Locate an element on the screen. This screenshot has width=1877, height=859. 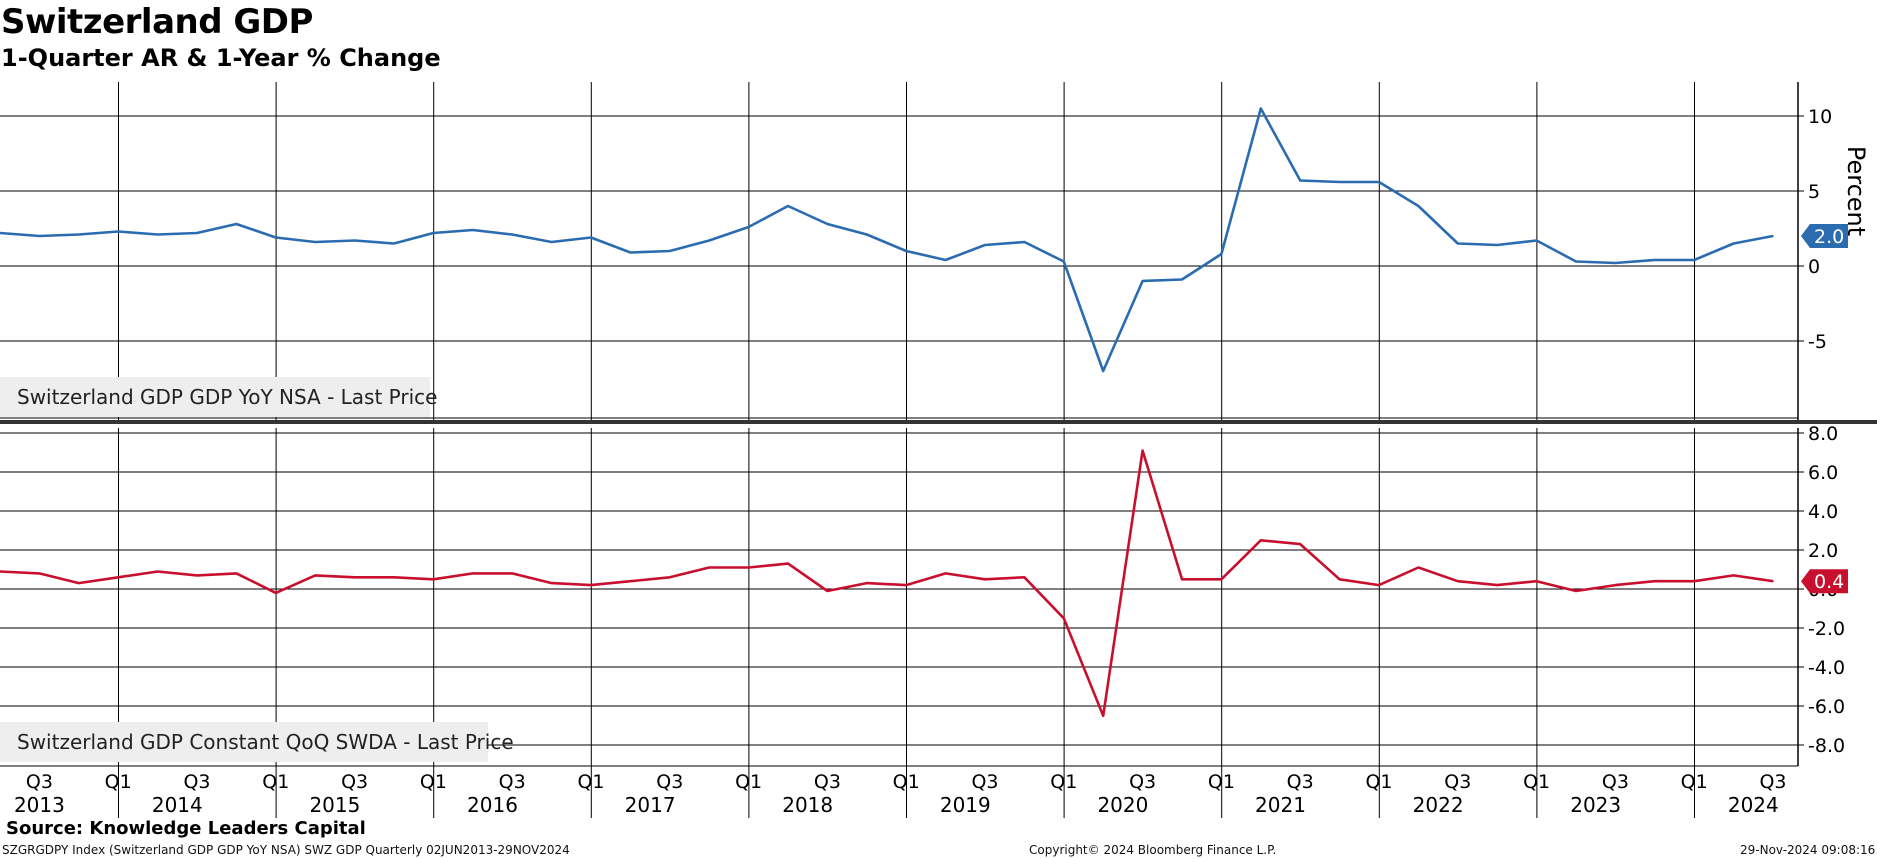
x-year-label: 2022 is located at coordinates (1438, 805).